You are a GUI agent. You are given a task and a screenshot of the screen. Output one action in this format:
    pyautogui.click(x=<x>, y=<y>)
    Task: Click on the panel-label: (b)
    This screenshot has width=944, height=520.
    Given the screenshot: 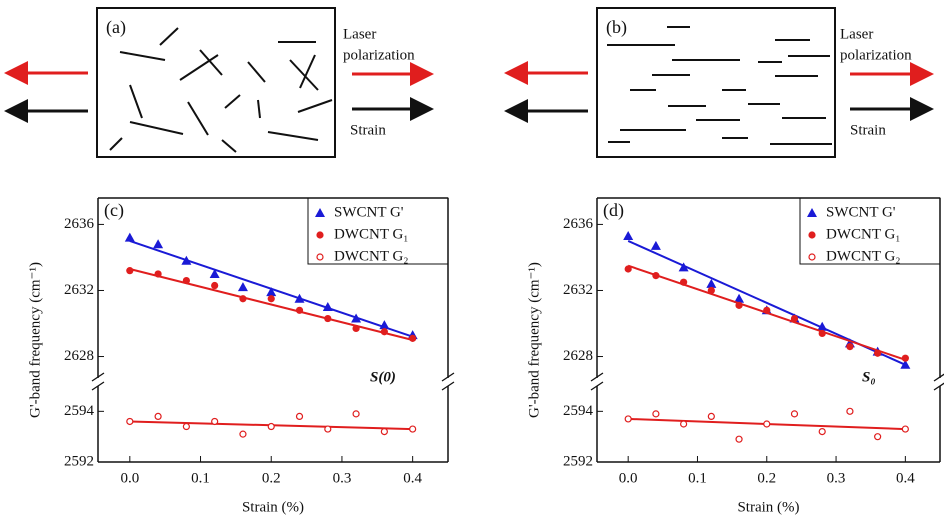 What is the action you would take?
    pyautogui.click(x=616, y=27)
    